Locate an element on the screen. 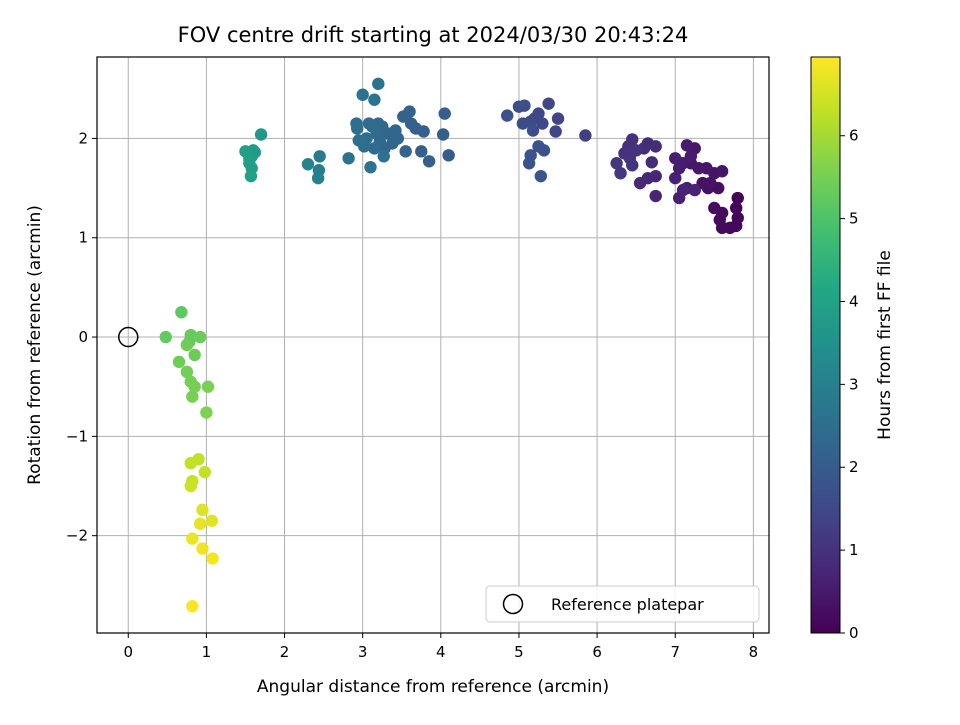  x-tick-label: 8 is located at coordinates (754, 652).